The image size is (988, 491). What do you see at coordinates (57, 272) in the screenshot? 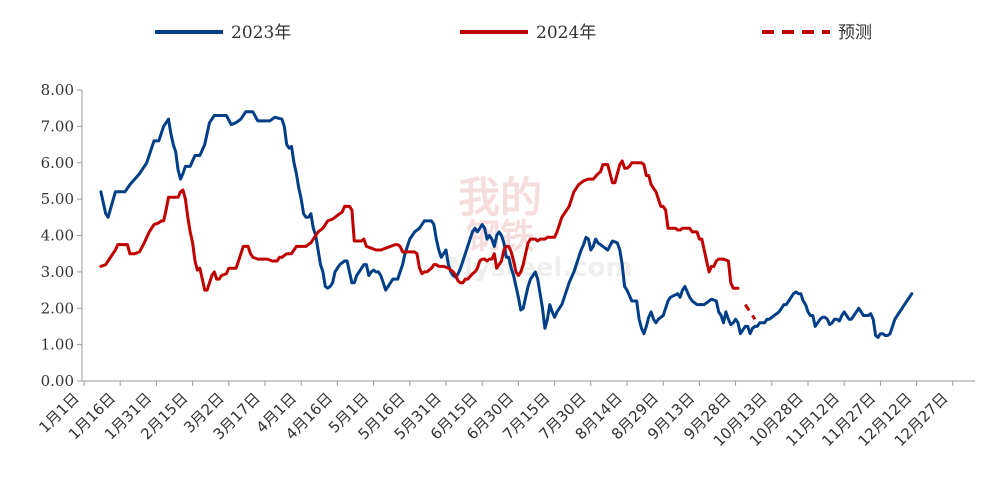
I see `y-tick-label: 3.00` at bounding box center [57, 272].